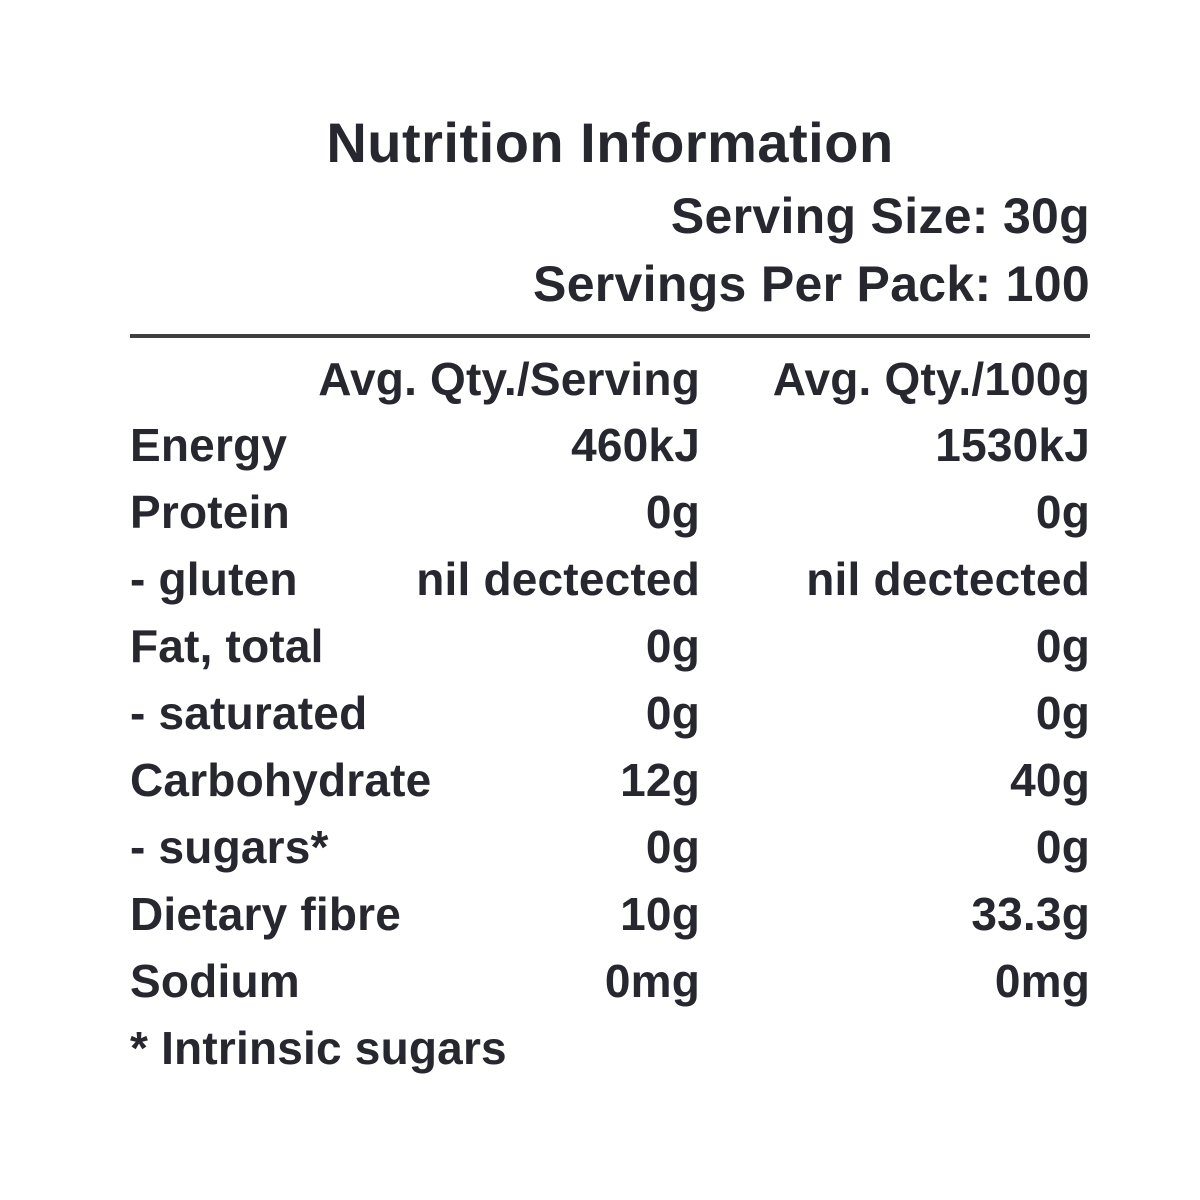  Describe the element at coordinates (210, 511) in the screenshot. I see `nutrient-label: Protein` at that location.